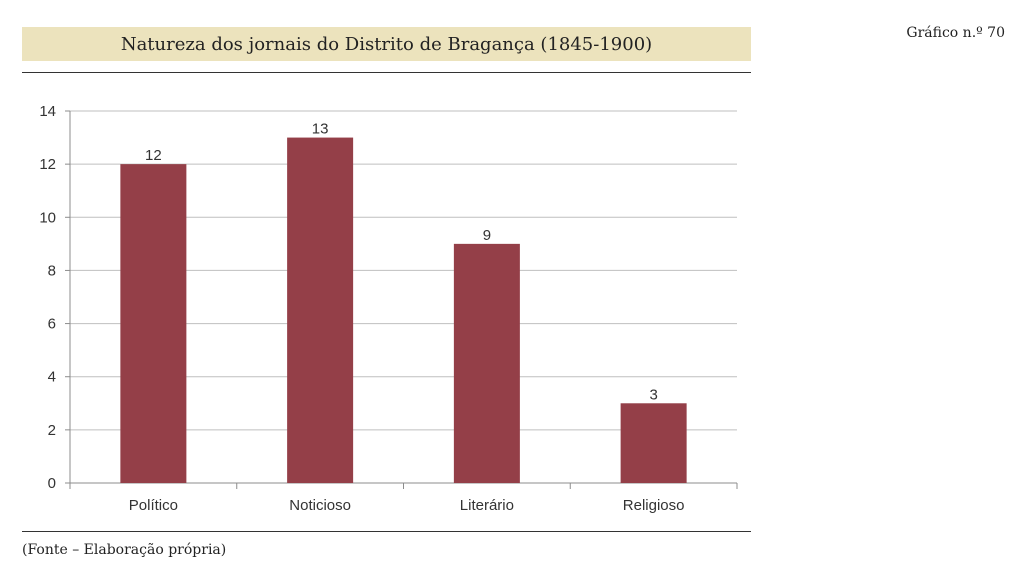  Describe the element at coordinates (487, 505) in the screenshot. I see `x-tick-label: Literário` at that location.